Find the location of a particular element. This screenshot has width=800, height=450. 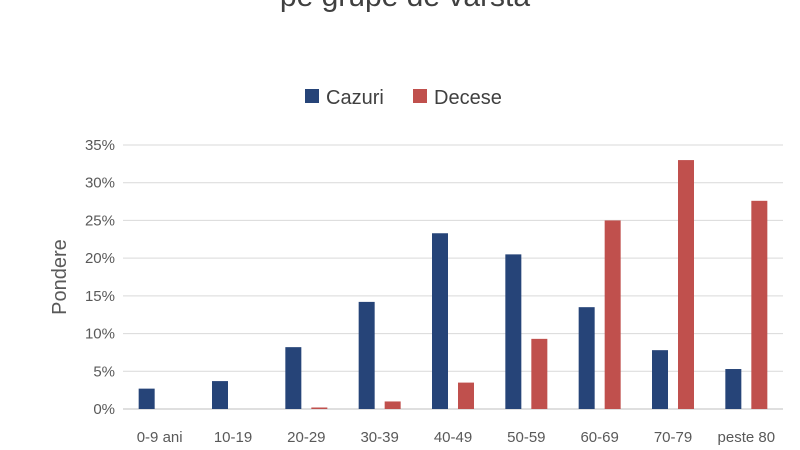

x-tick-label: peste 80 is located at coordinates (747, 437).